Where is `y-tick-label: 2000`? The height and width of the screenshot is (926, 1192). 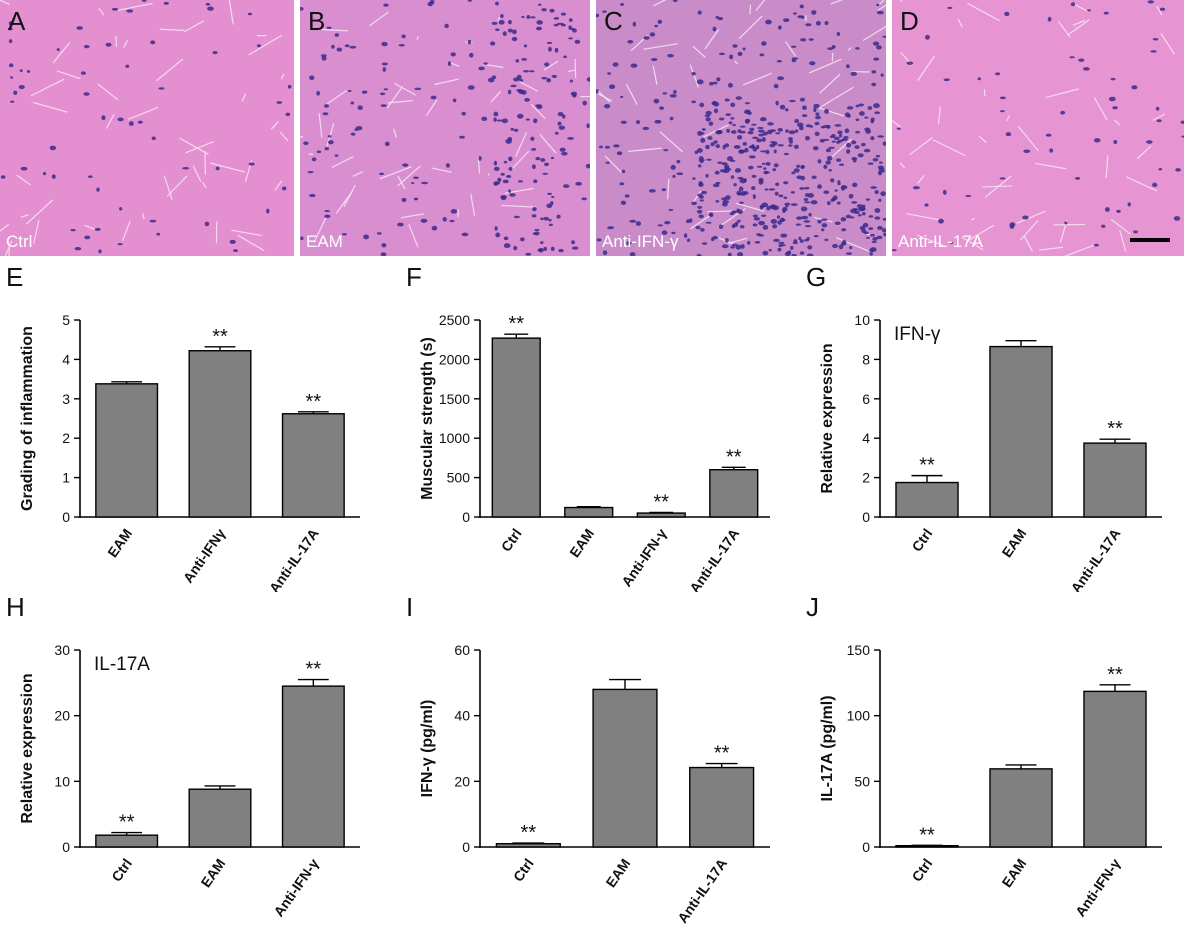
y-tick-label: 2000 is located at coordinates (454, 359).